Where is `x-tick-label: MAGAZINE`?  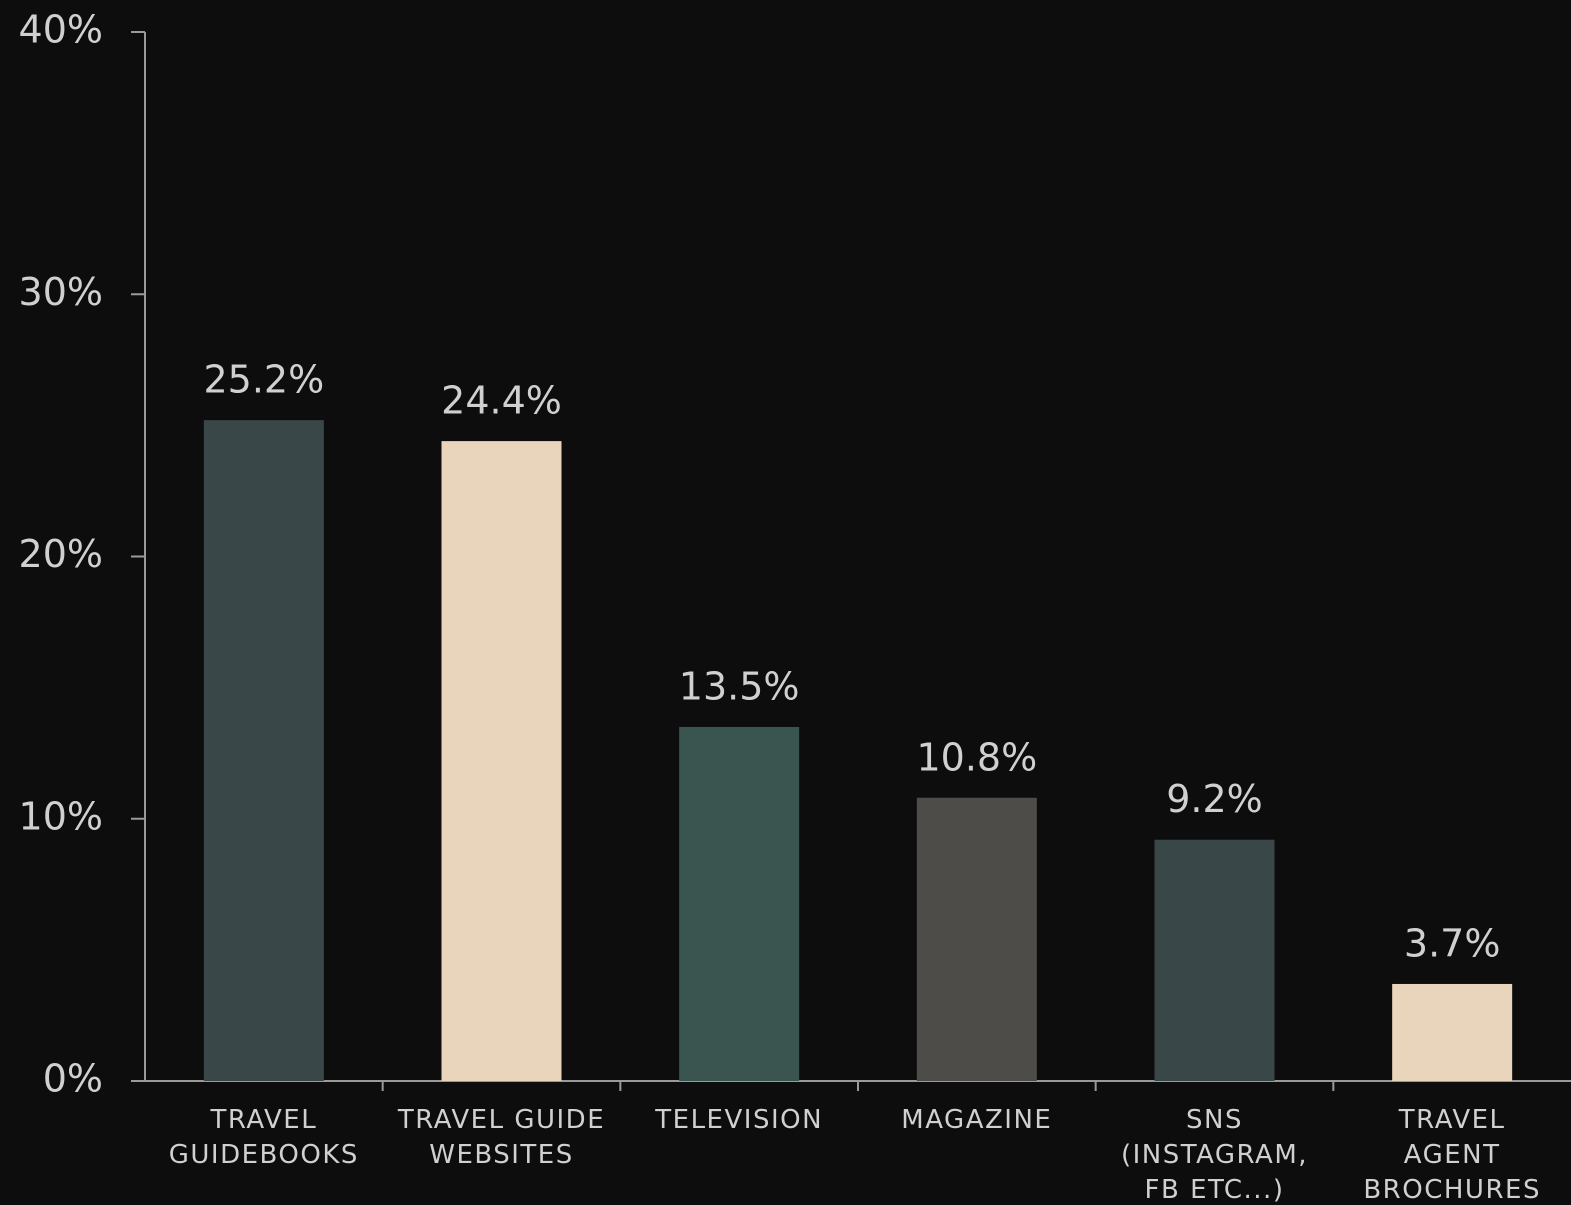 x-tick-label: MAGAZINE is located at coordinates (977, 1120).